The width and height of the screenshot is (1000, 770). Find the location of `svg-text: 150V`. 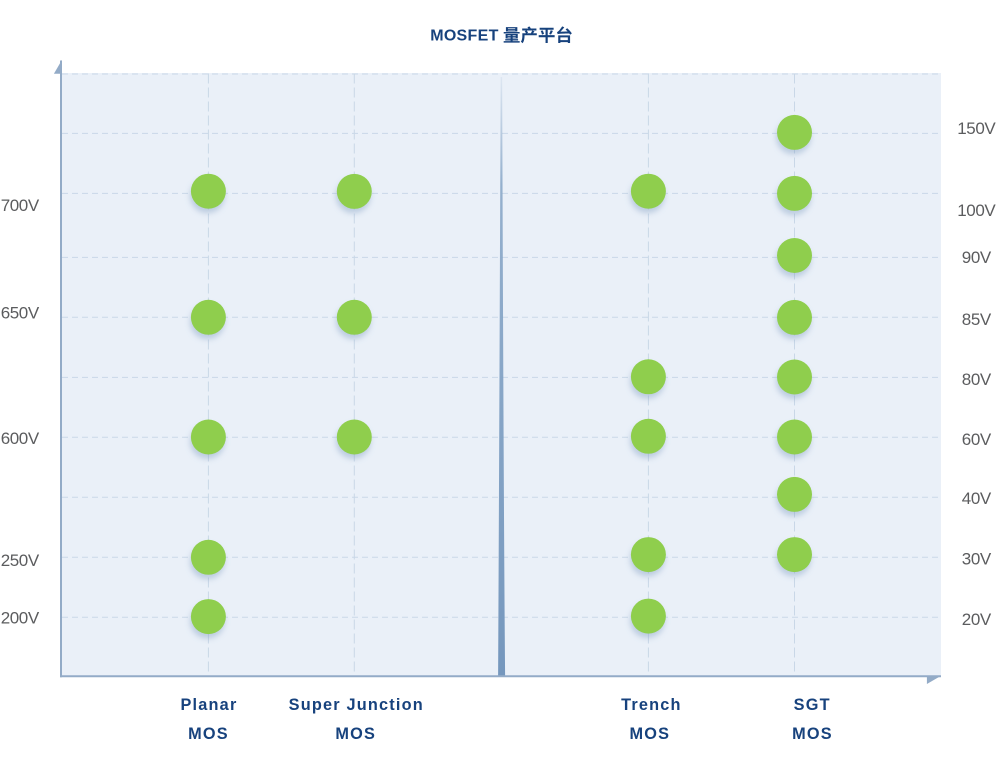

svg-text: 150V is located at coordinates (976, 128).